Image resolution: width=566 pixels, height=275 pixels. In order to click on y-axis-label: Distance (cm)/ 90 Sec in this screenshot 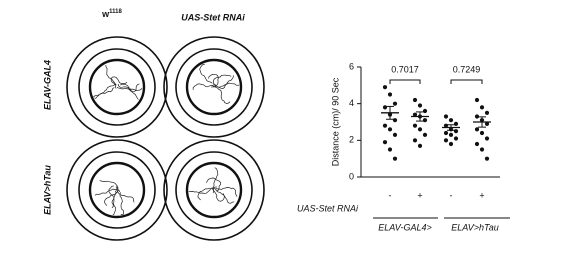, I will do `click(335, 121)`.